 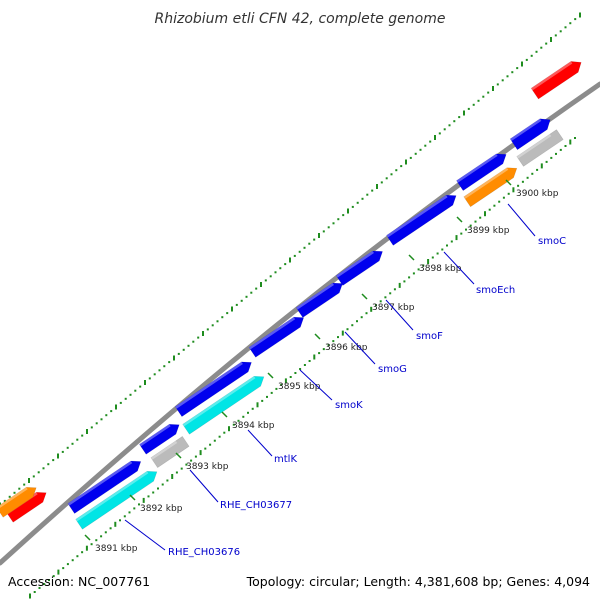 What do you see at coordinates (161, 509) in the screenshot?
I see `tick-label: 3892 kbp` at bounding box center [161, 509].